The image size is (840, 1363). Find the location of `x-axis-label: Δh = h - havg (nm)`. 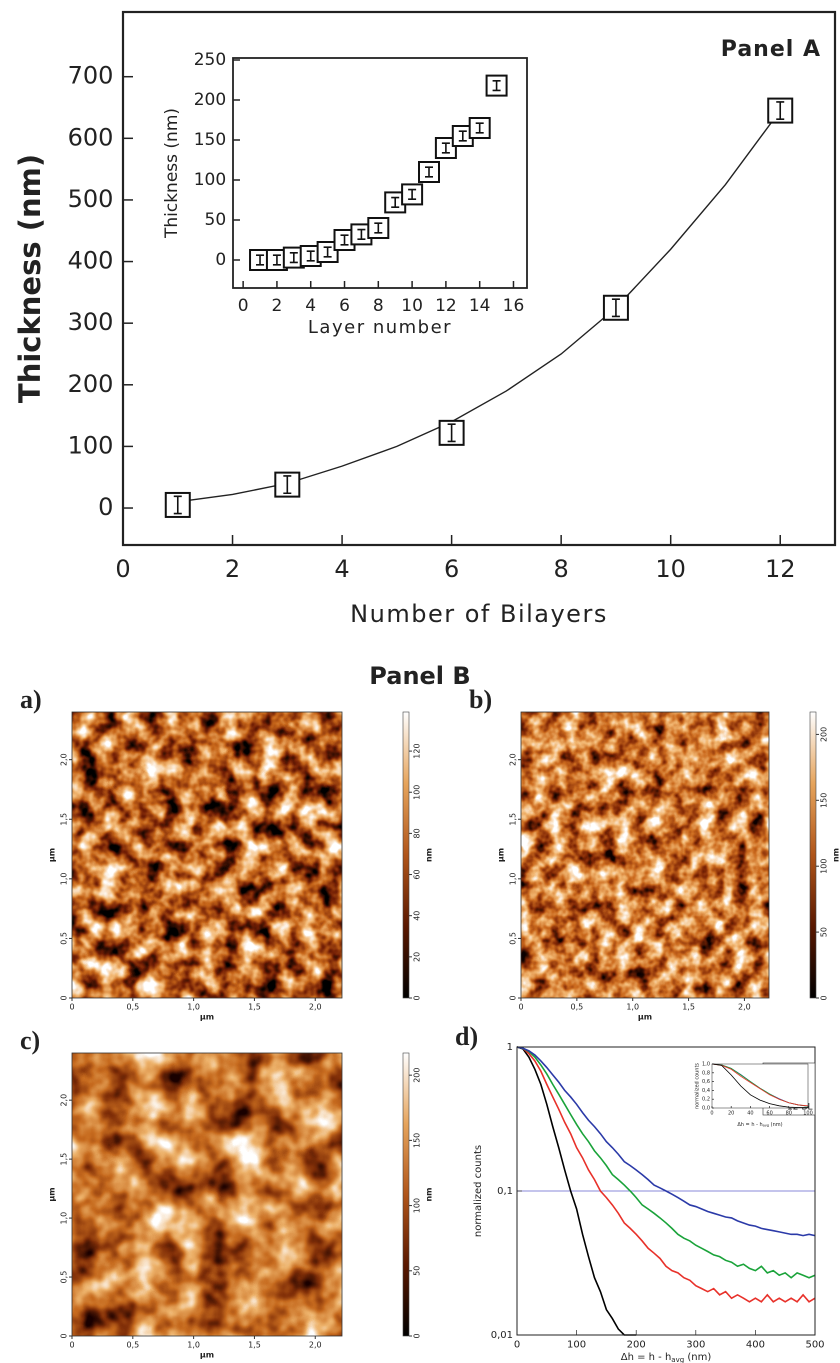

x-axis-label: Δh = h - havg (nm) is located at coordinates (759, 1125).